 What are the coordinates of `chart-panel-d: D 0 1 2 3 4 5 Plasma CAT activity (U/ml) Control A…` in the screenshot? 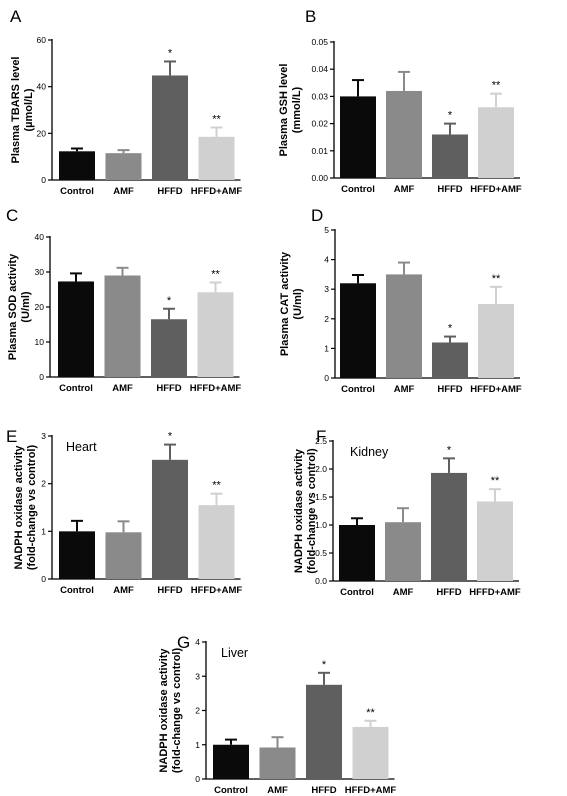 It's located at (400, 300).